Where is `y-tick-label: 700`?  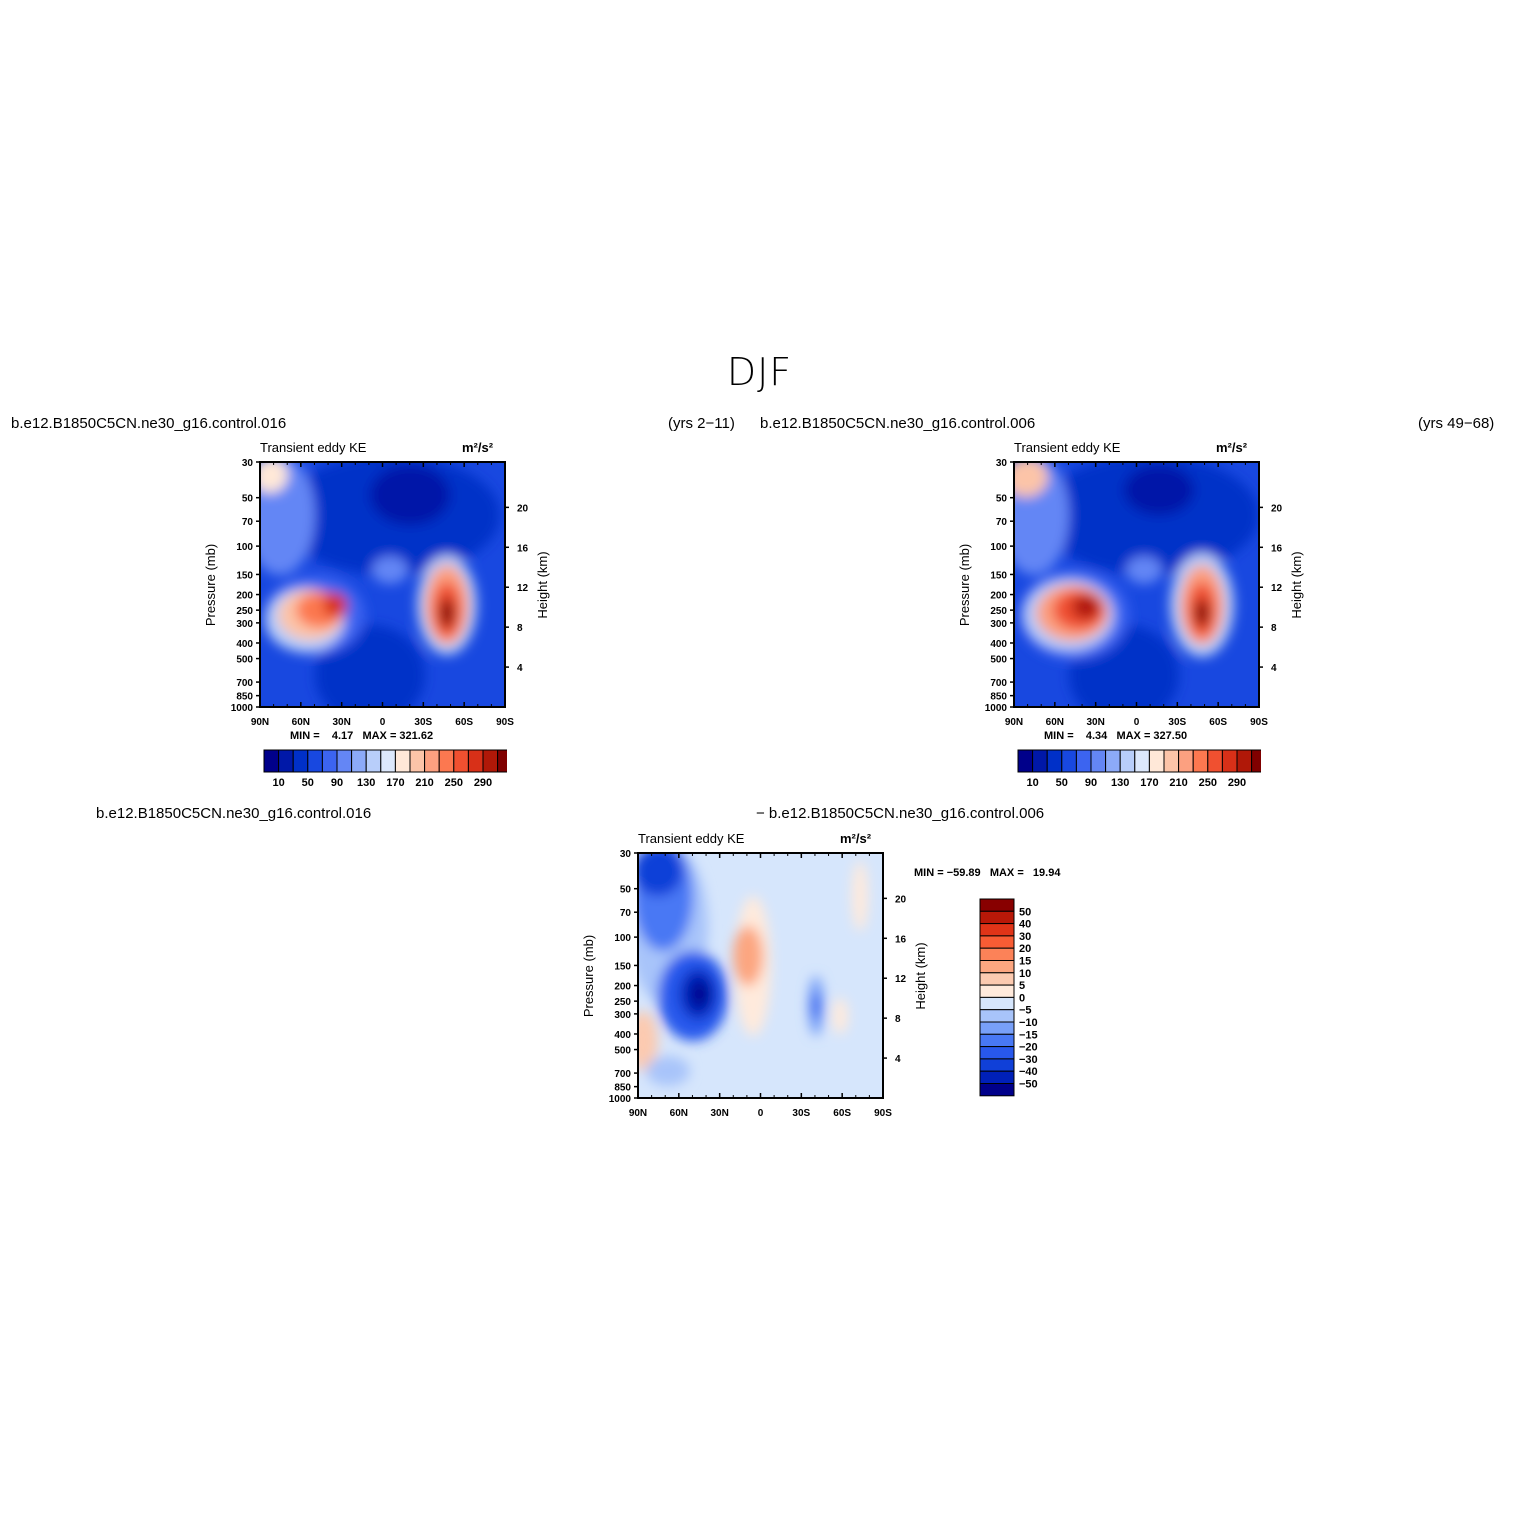 y-tick-label: 700 is located at coordinates (622, 1074).